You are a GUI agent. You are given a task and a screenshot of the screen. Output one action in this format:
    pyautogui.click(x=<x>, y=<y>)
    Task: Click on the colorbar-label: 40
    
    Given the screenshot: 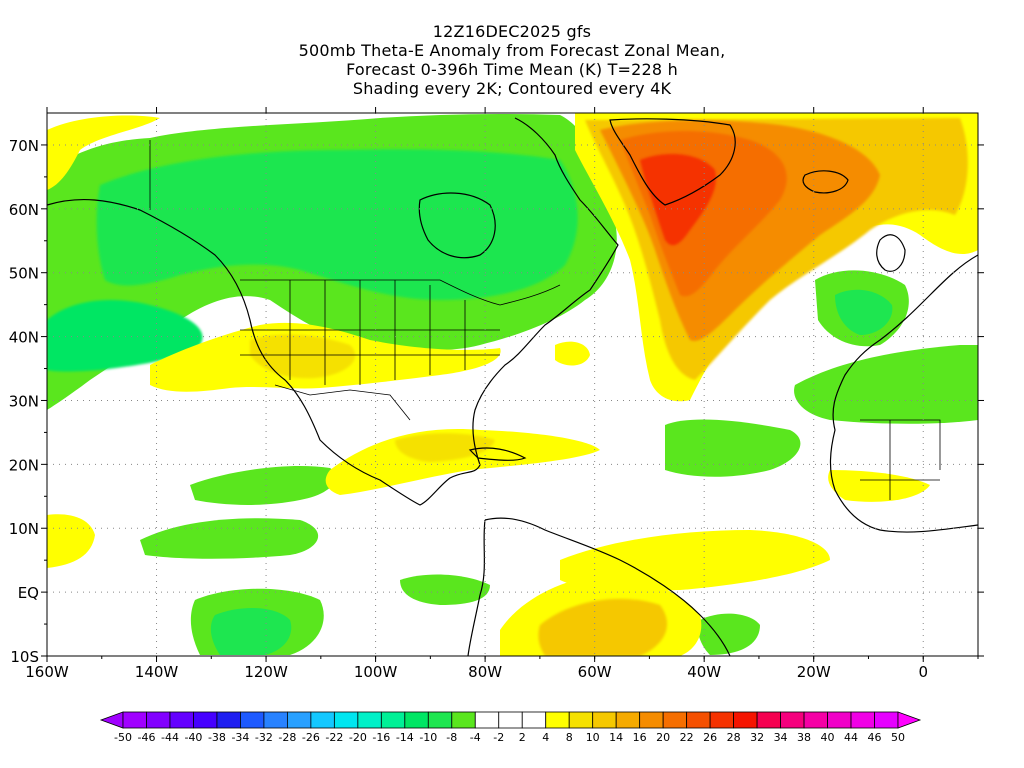 What is the action you would take?
    pyautogui.click(x=828, y=737)
    